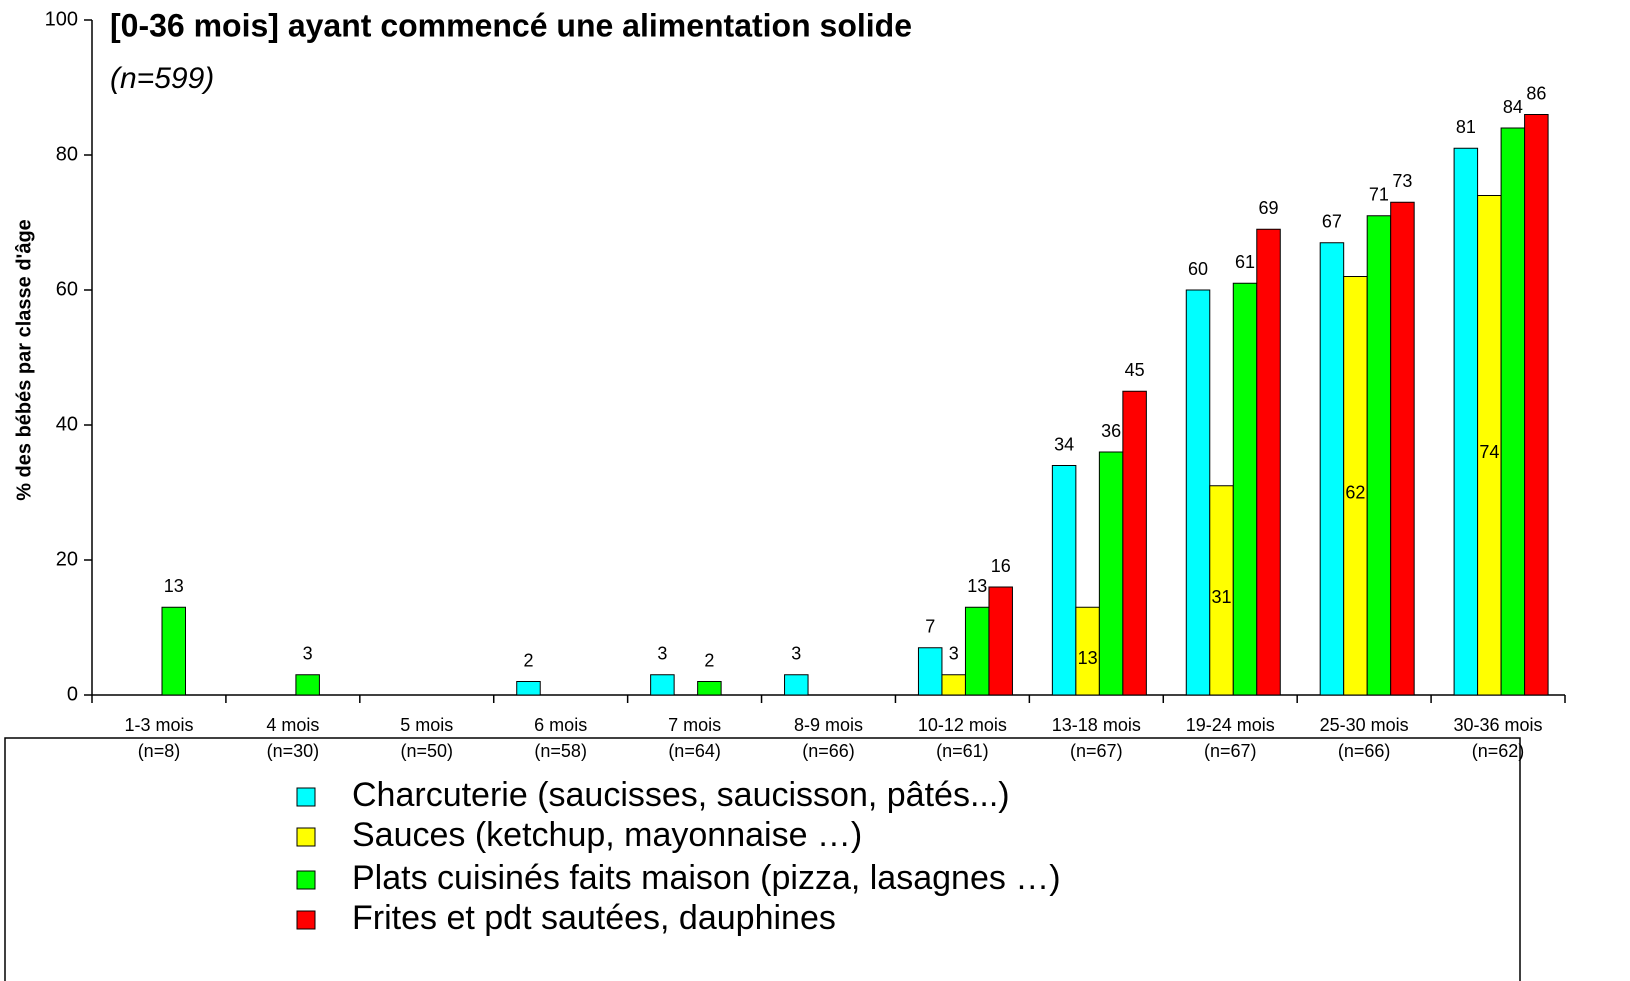 The image size is (1630, 981). What do you see at coordinates (1230, 725) in the screenshot?
I see `x-tick-label: 19-24 mois` at bounding box center [1230, 725].